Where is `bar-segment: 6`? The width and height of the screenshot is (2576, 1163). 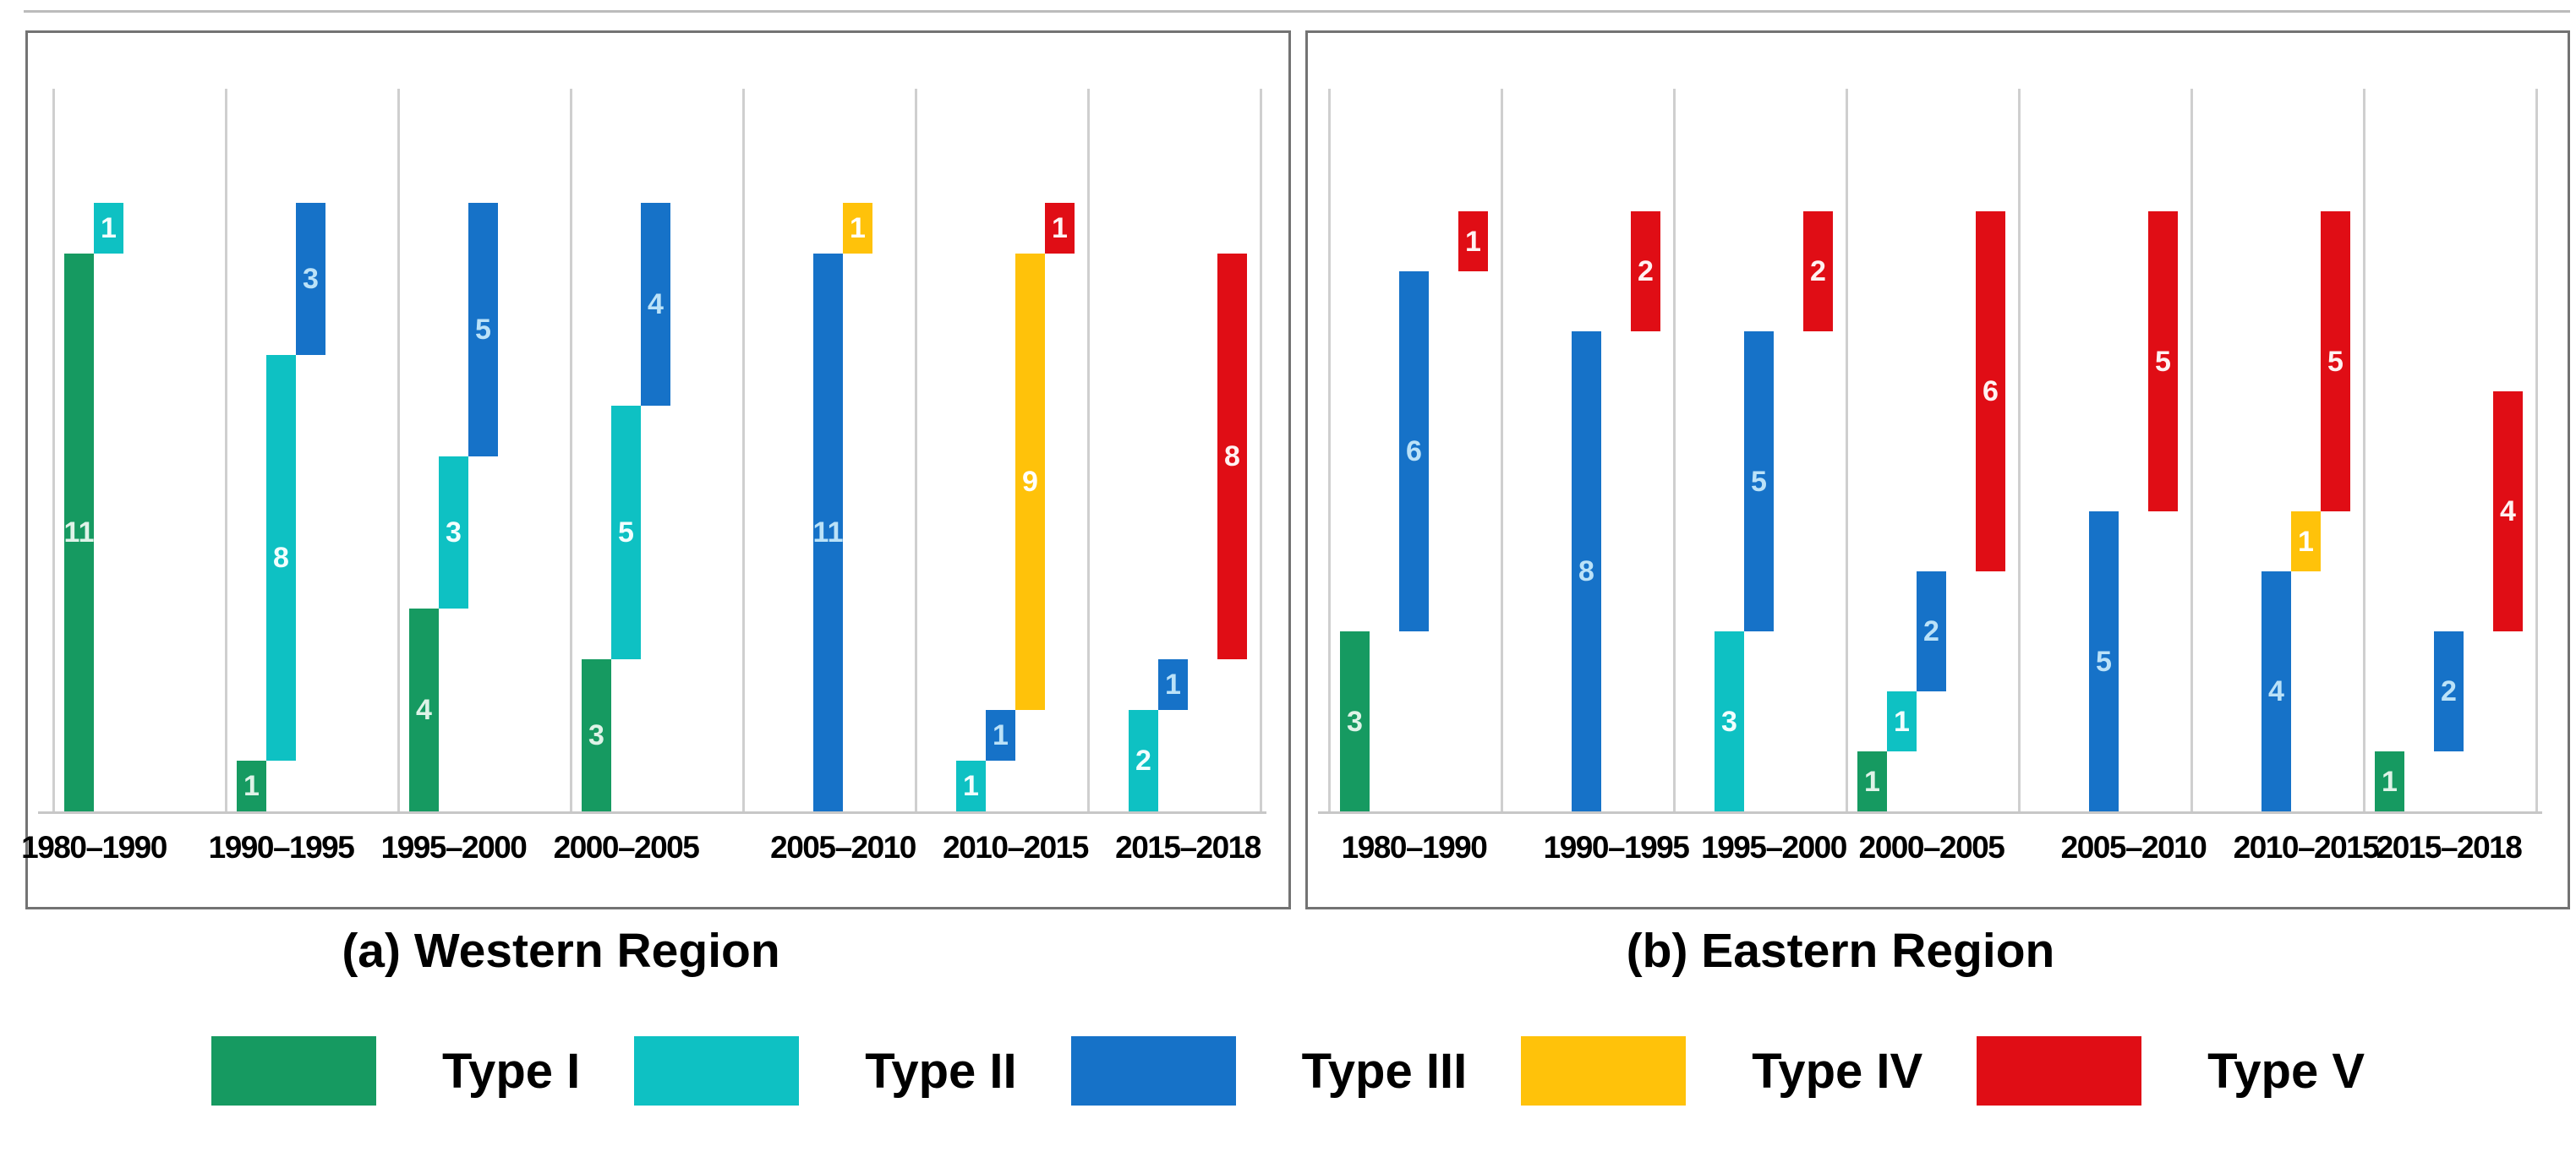 bar-segment: 6 is located at coordinates (1991, 391).